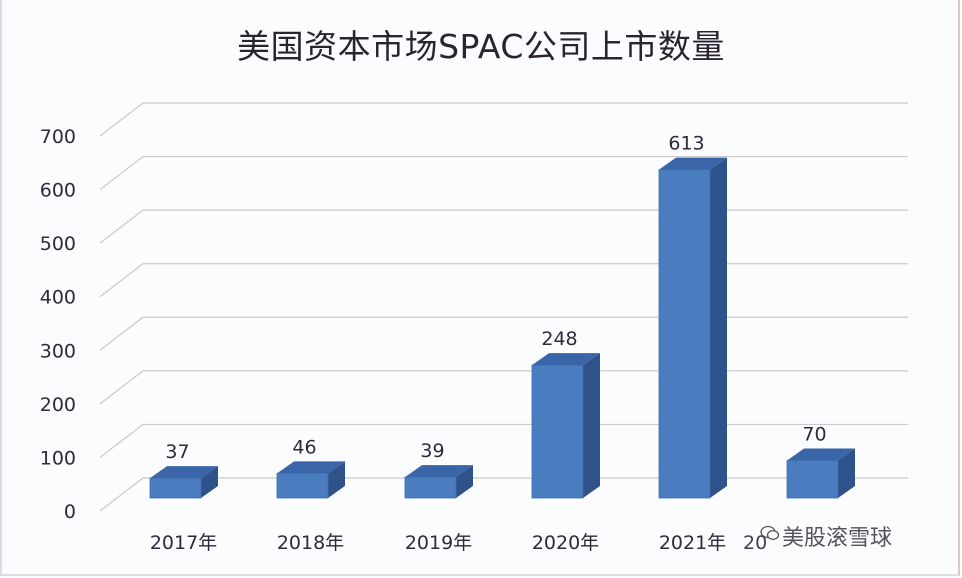 The image size is (962, 578). What do you see at coordinates (814, 435) in the screenshot?
I see `data-label: 70` at bounding box center [814, 435].